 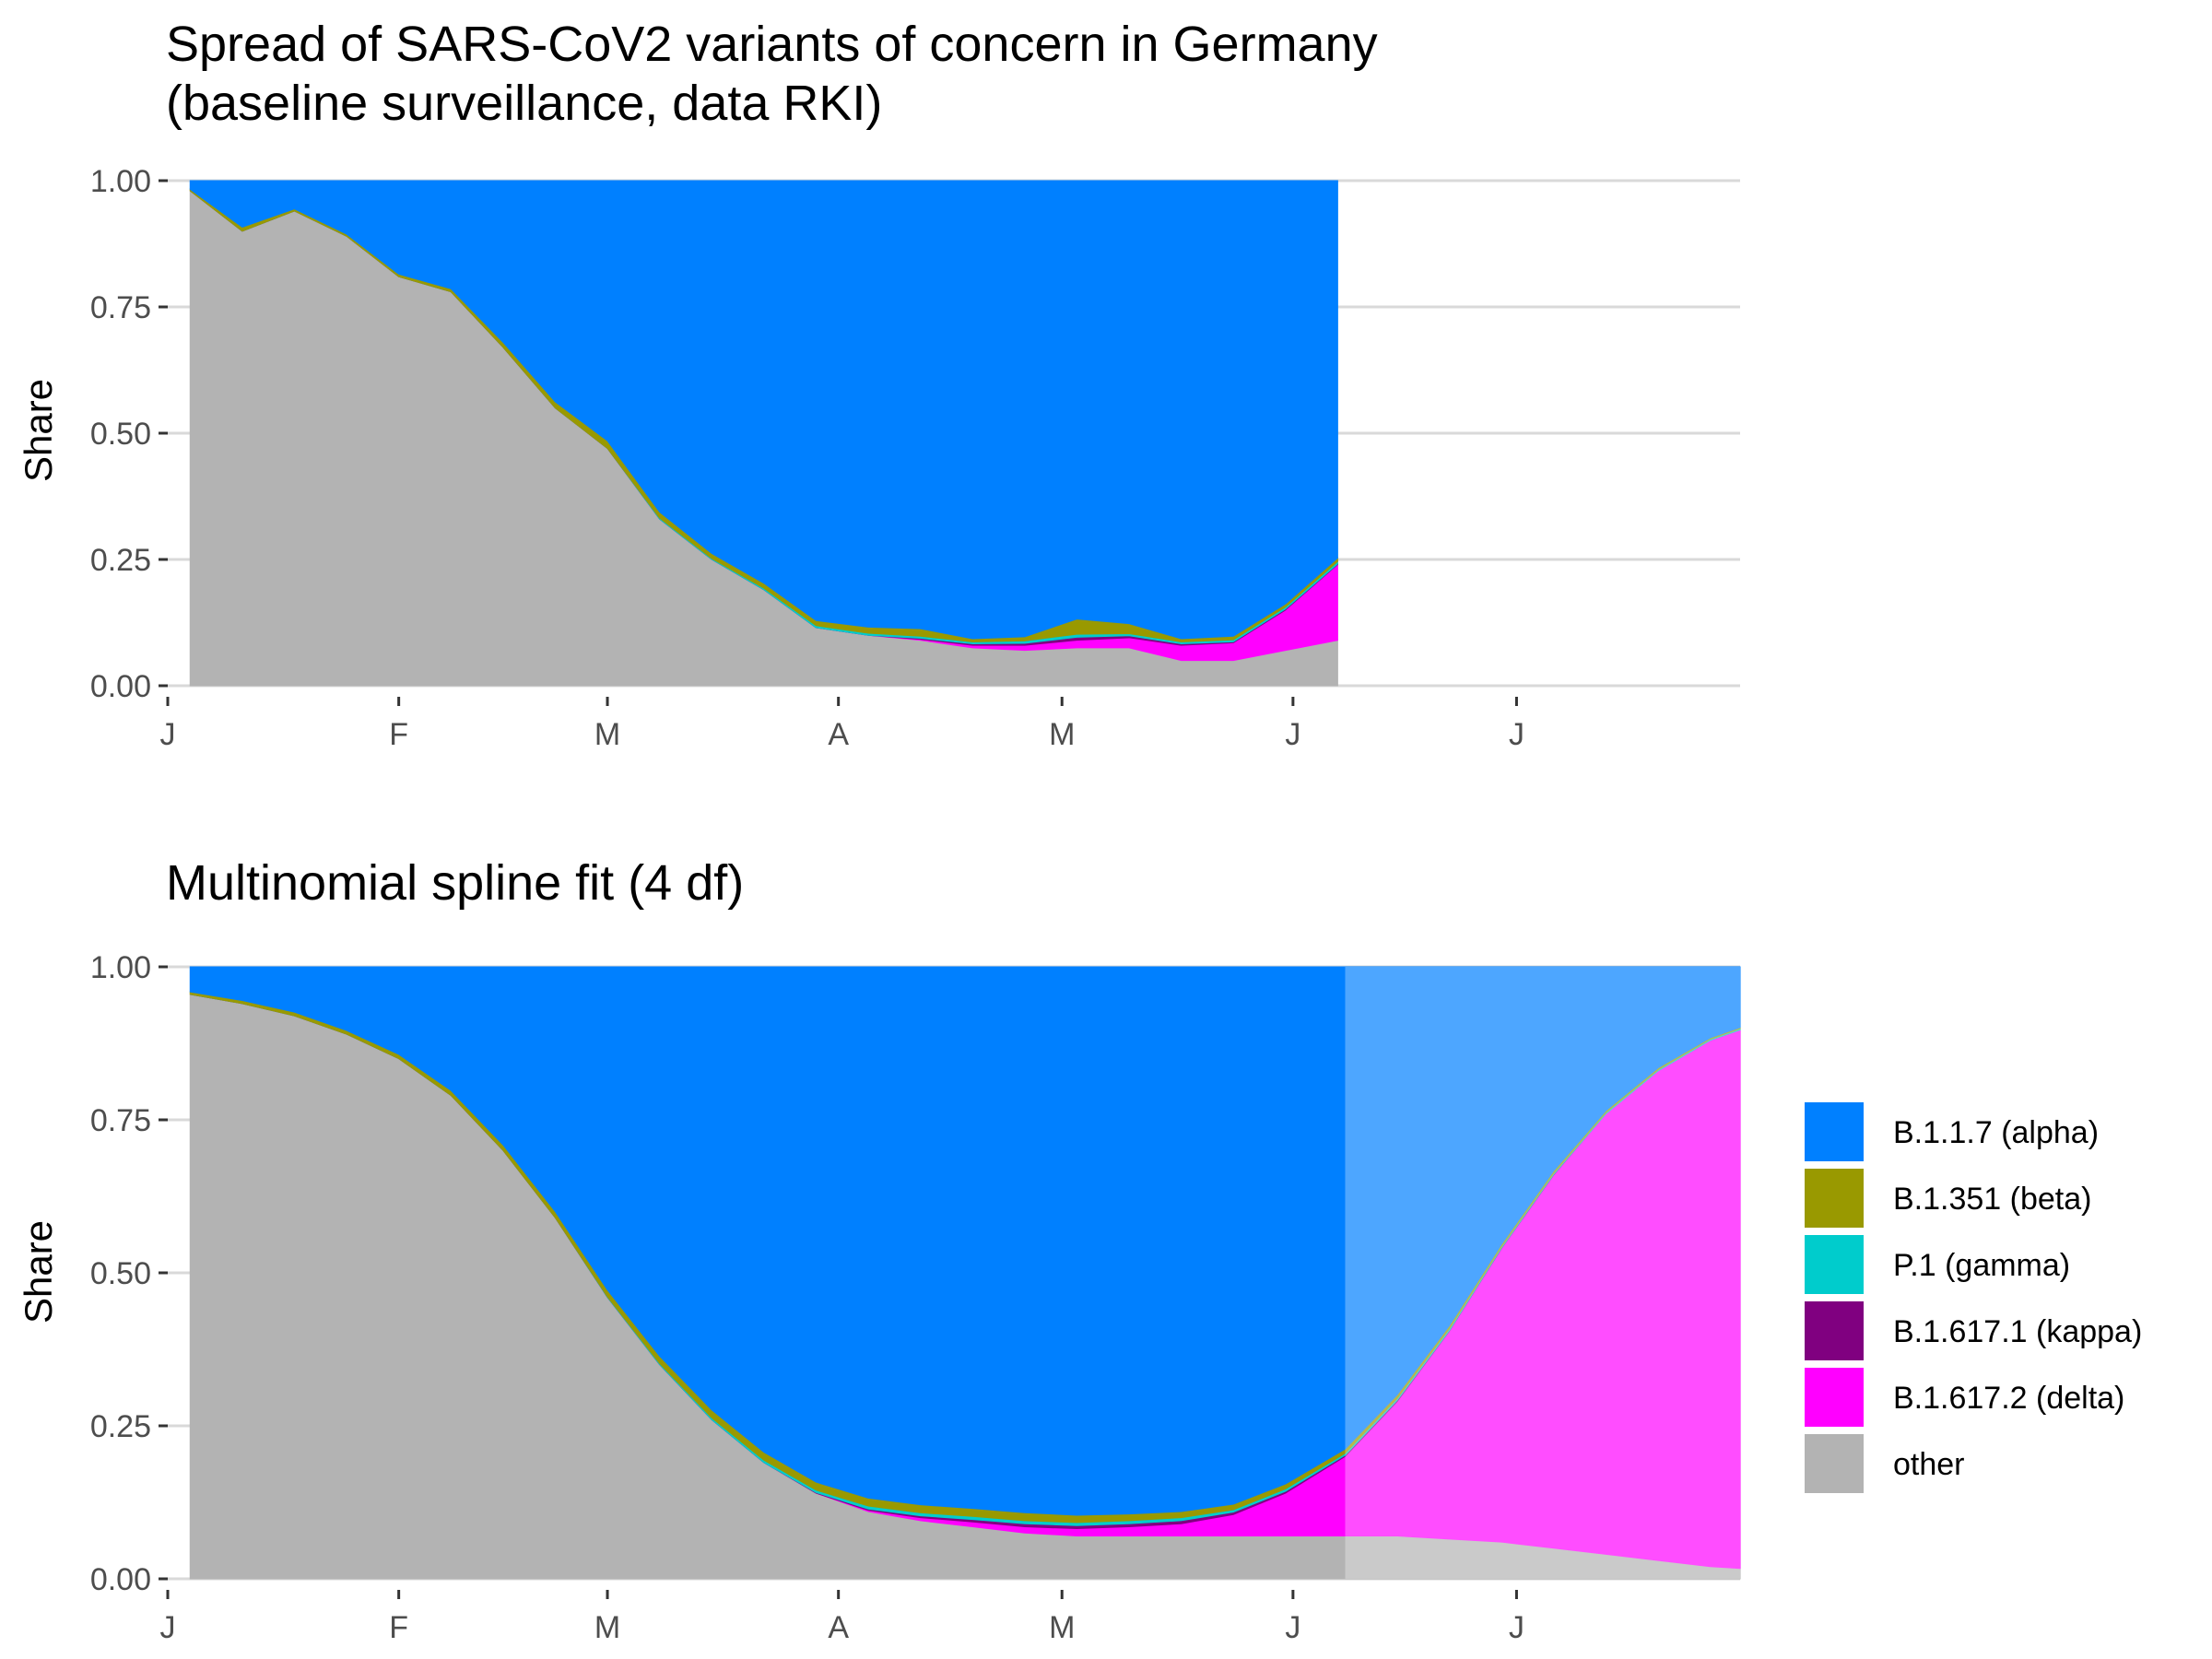 I want to click on panel-2-title: Multinomial spline fit (4 df), so click(x=455, y=883).